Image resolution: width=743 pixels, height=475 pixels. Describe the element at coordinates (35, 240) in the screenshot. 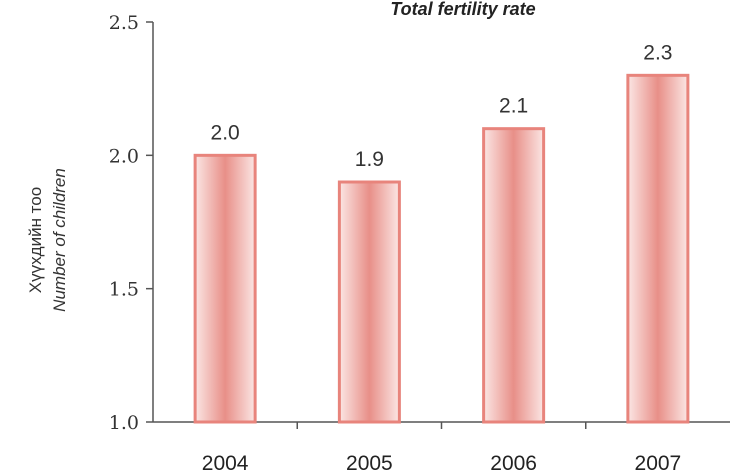

I see `y-axis-label-main: Хүүхдийн тоо` at that location.